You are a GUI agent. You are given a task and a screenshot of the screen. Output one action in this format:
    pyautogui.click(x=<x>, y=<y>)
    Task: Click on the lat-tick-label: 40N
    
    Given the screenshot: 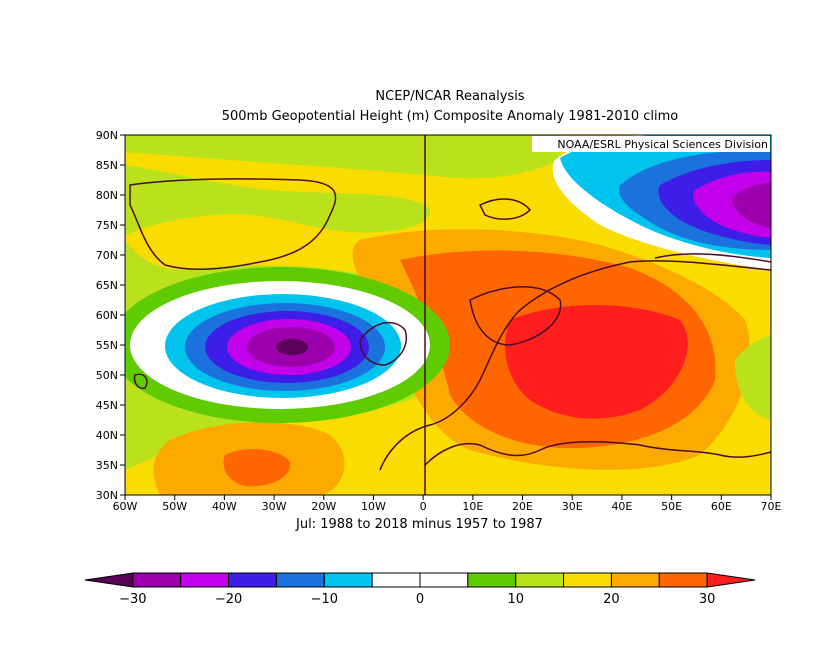 What is the action you would take?
    pyautogui.click(x=107, y=435)
    